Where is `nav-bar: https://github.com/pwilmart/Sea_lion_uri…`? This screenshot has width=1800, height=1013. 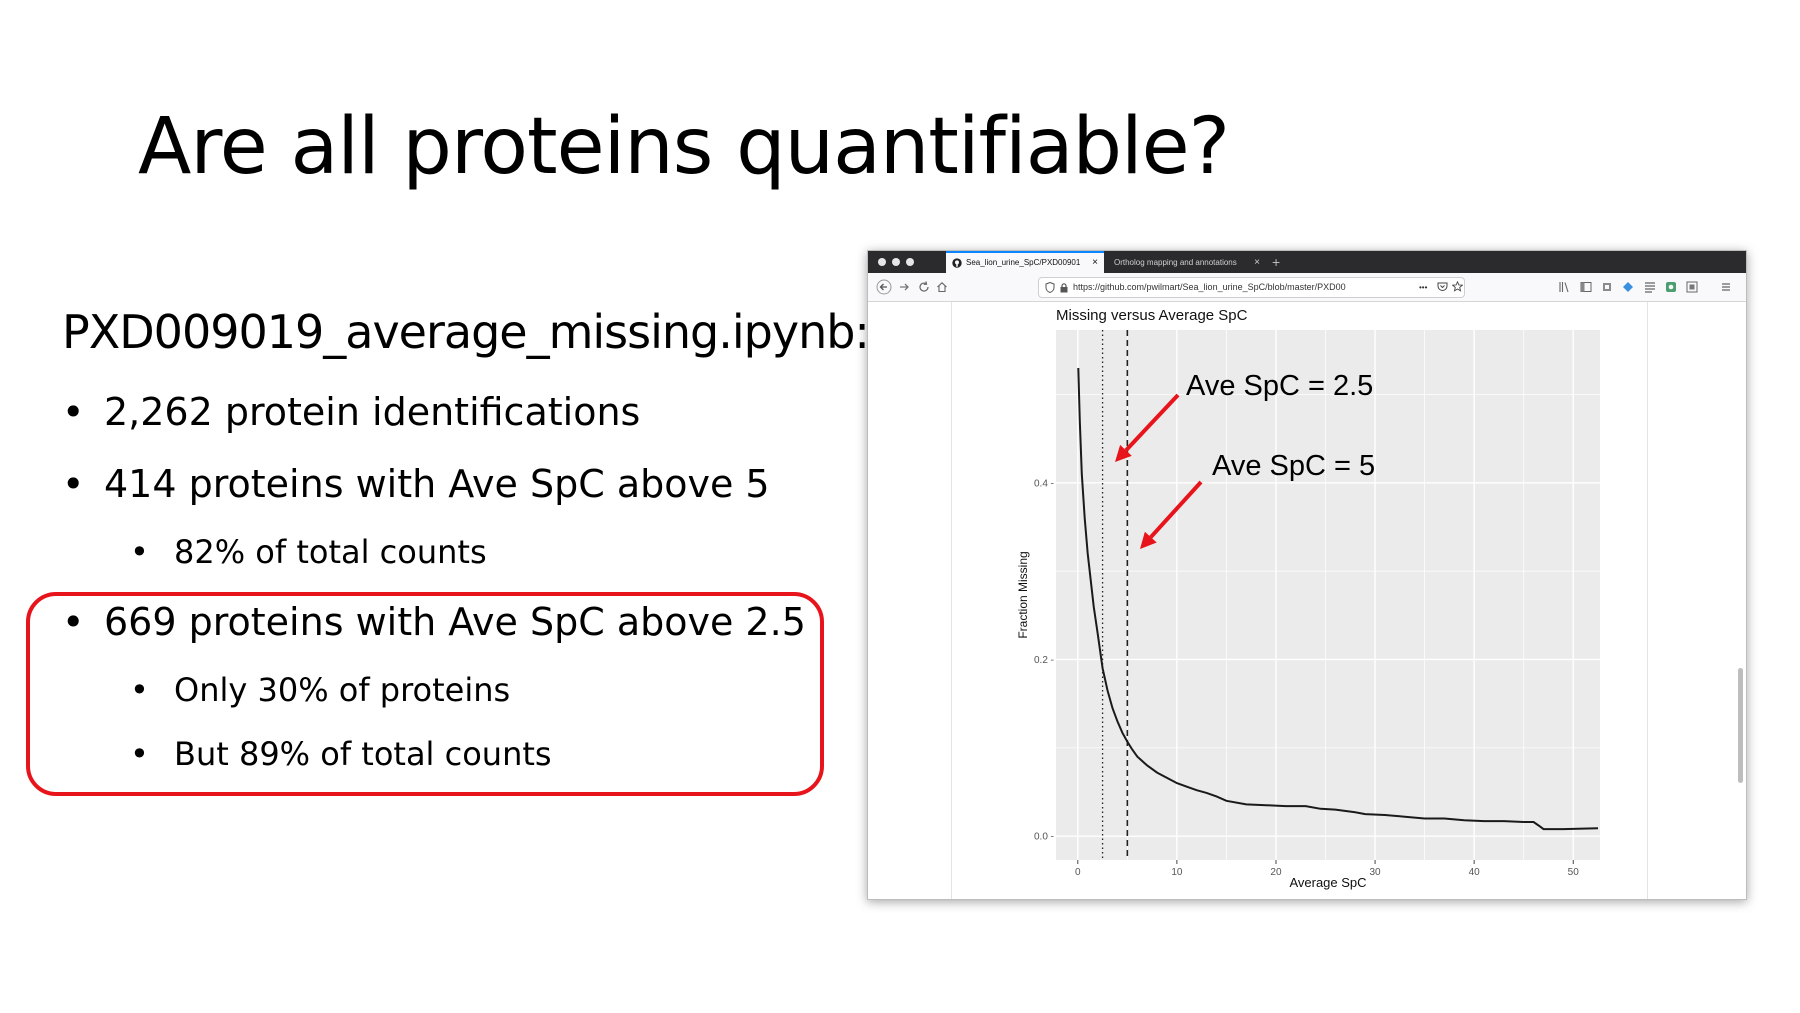 nav-bar: https://github.com/pwilmart/Sea_lion_uri… is located at coordinates (1307, 287).